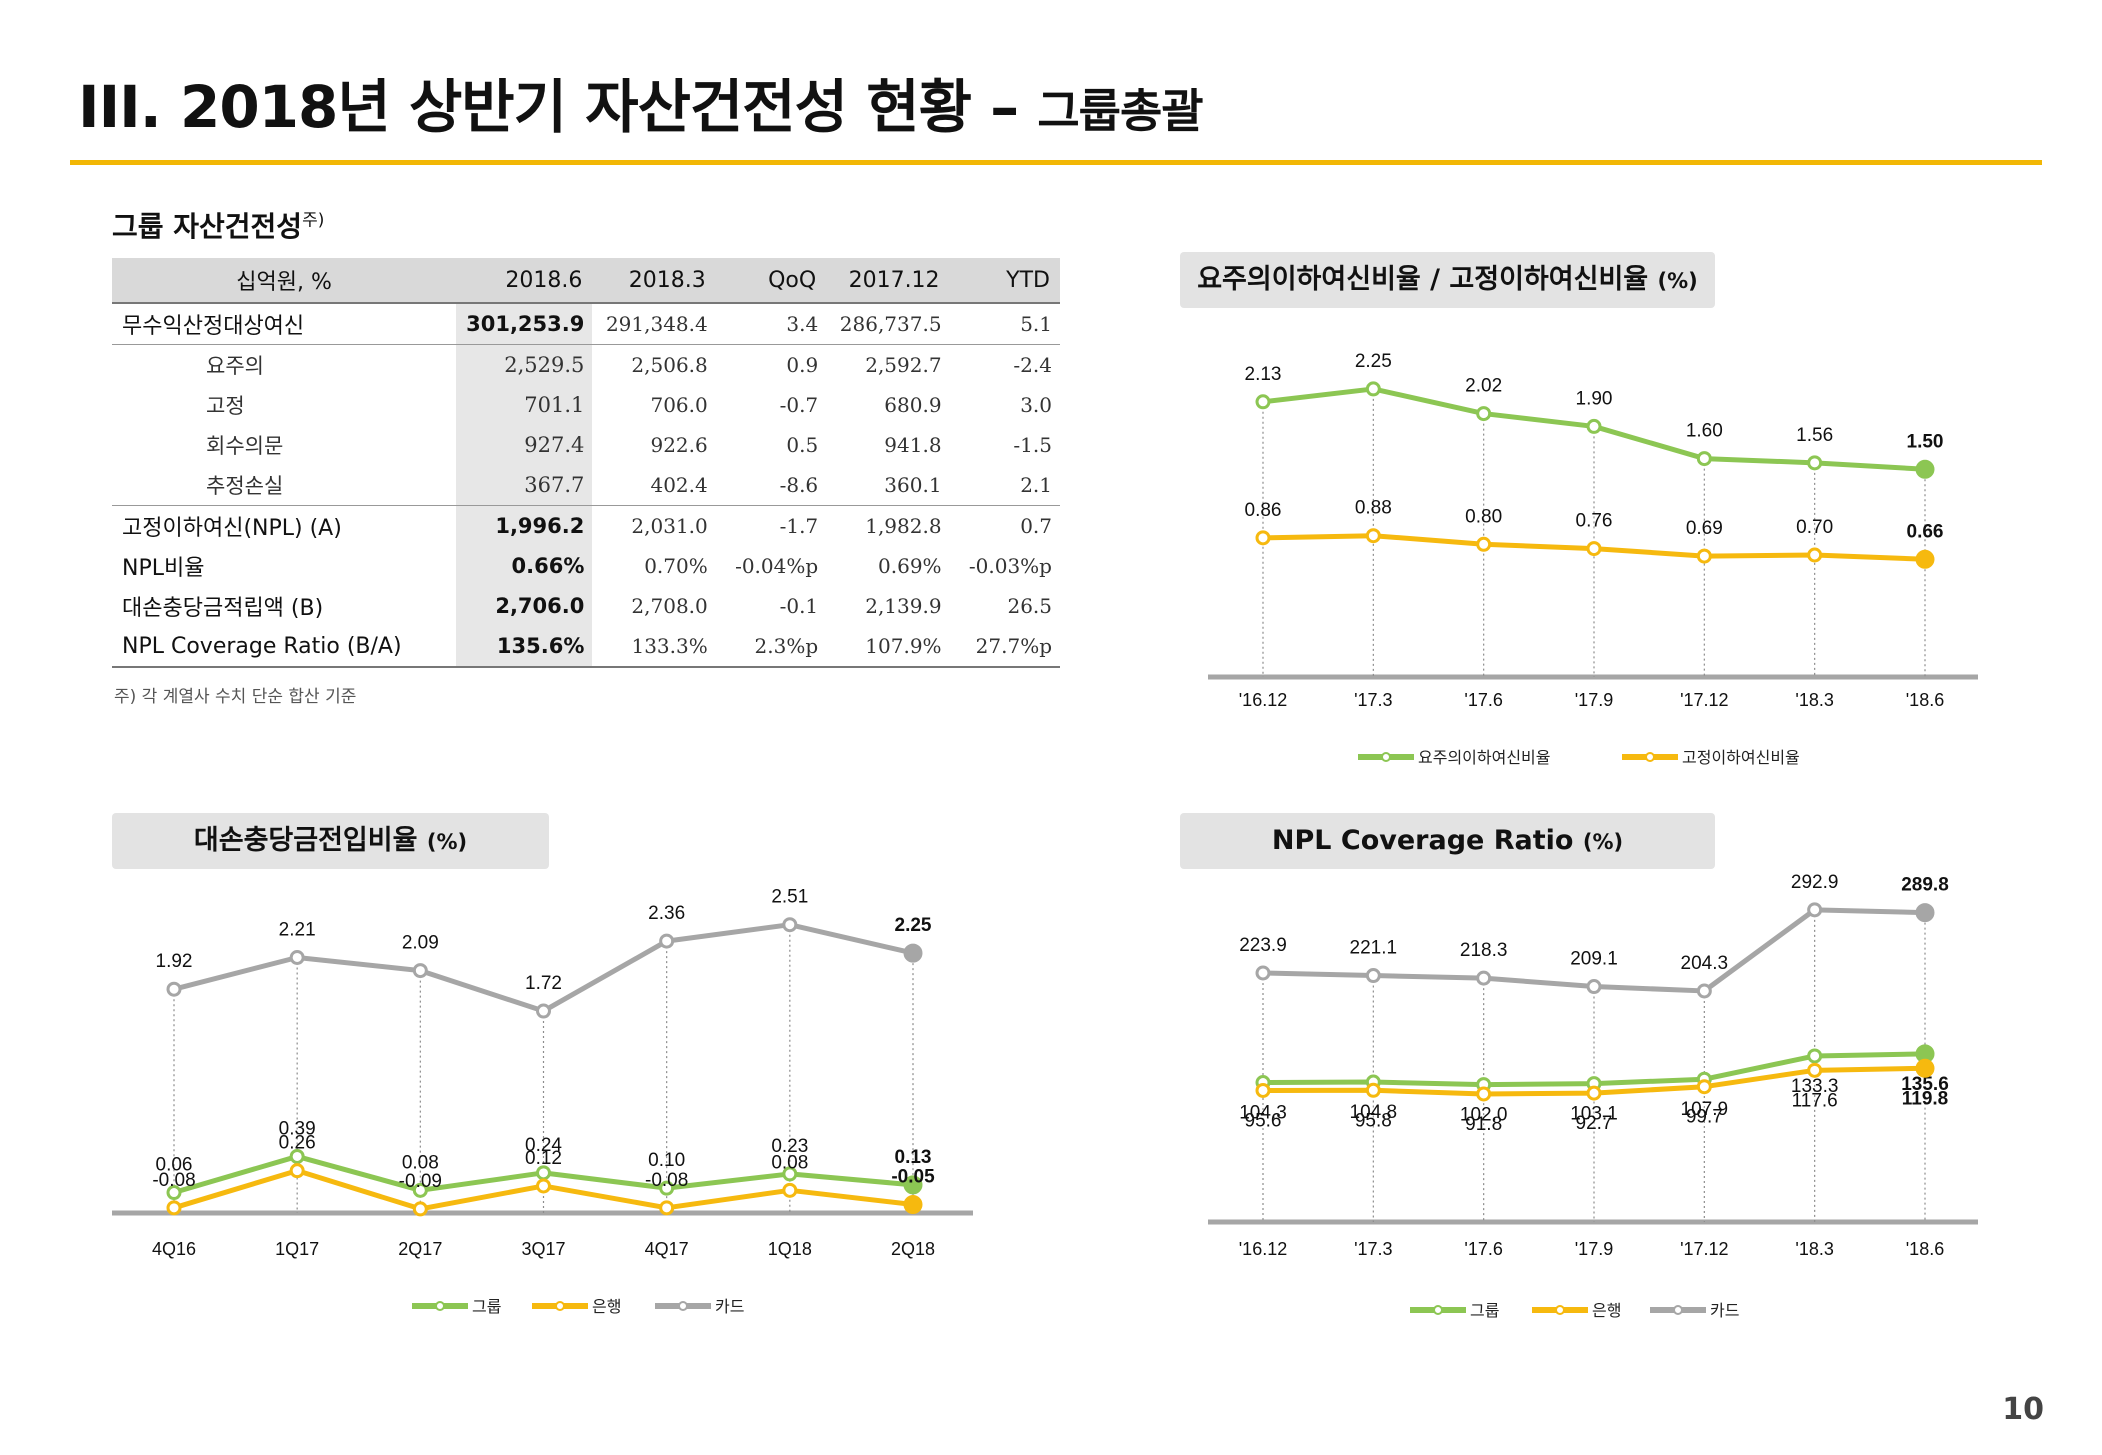  What do you see at coordinates (789, 897) in the screenshot?
I see `c2-data-label: 2.51` at bounding box center [789, 897].